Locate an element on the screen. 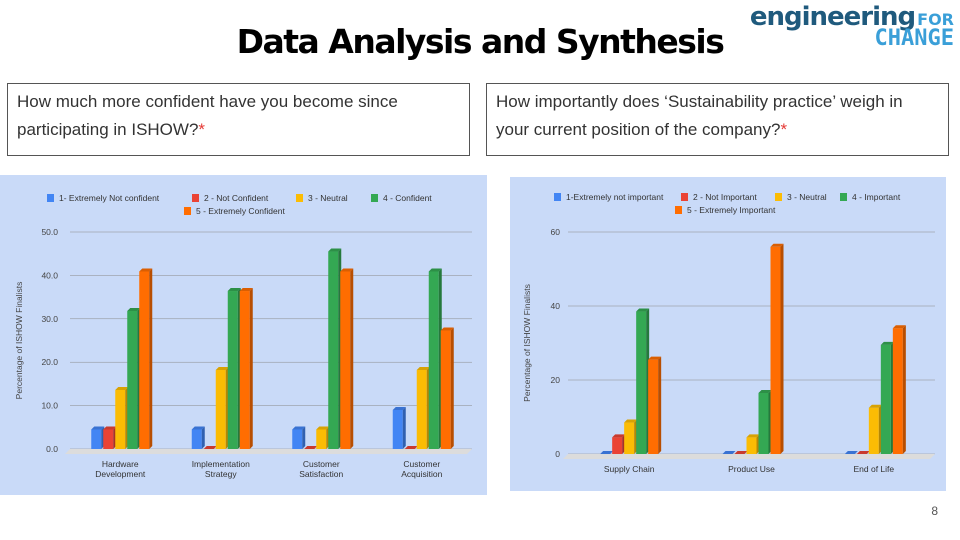 The height and width of the screenshot is (540, 960). legend-label: 5 - Extremely Important is located at coordinates (731, 210).